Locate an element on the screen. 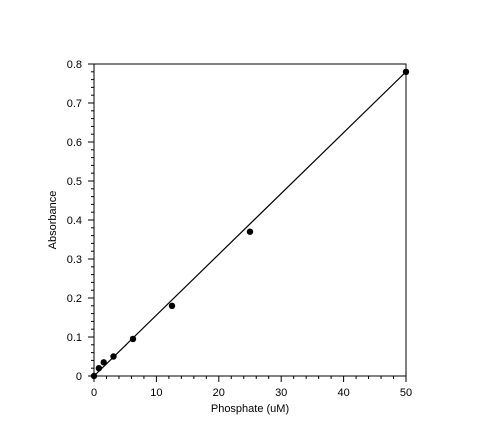  x-tick-label: 10 is located at coordinates (156, 393).